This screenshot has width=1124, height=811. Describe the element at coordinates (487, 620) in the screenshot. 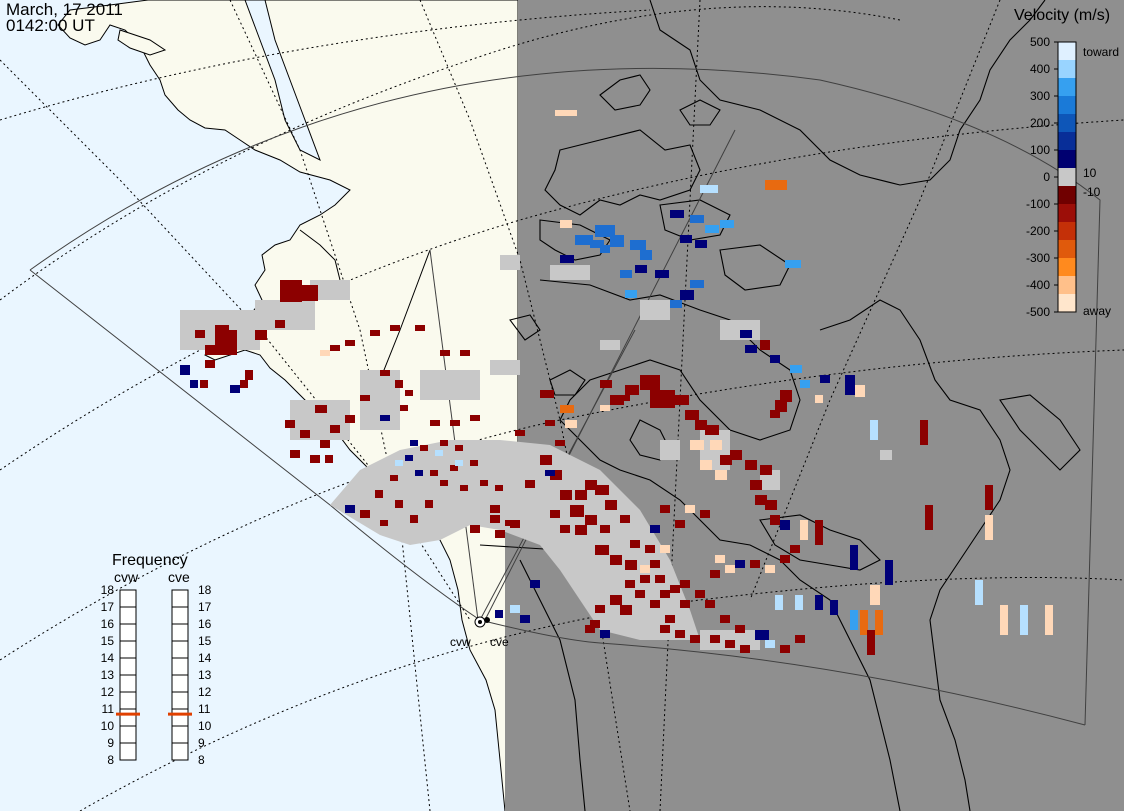

I see `radar-site-cve` at that location.